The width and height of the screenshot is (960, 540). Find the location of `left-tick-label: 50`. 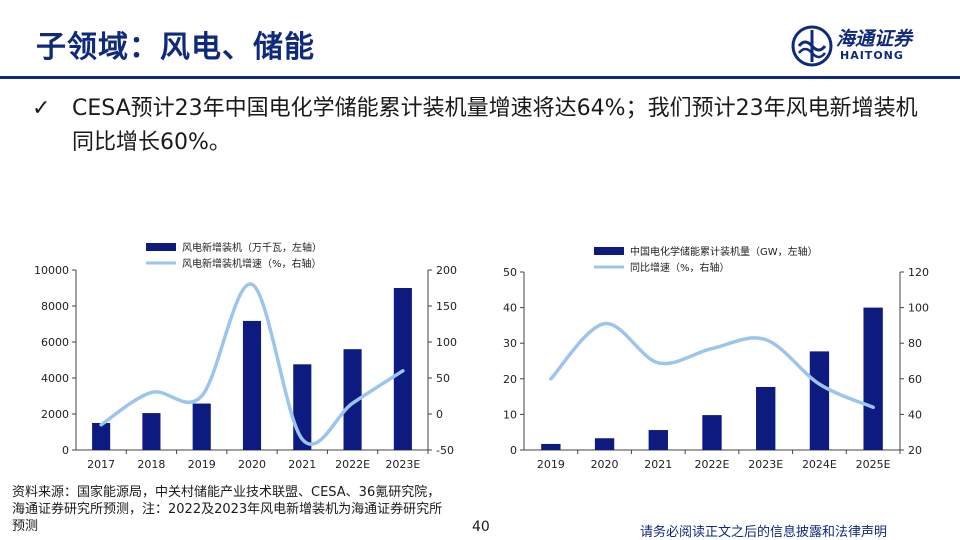

left-tick-label: 50 is located at coordinates (510, 272).